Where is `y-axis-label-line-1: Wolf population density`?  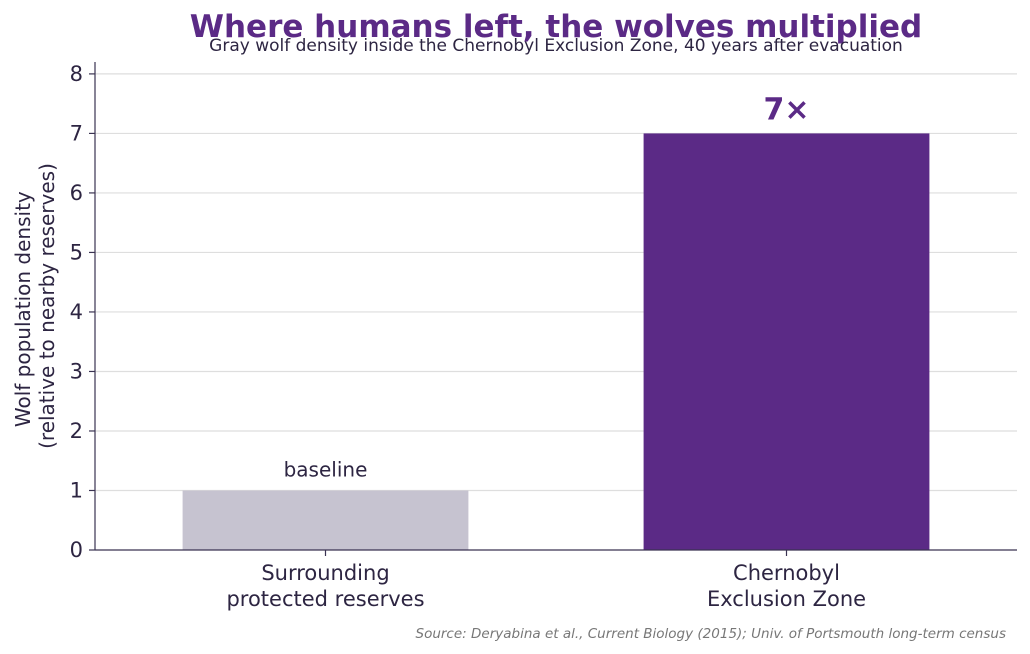 y-axis-label-line-1: Wolf population density is located at coordinates (23, 309).